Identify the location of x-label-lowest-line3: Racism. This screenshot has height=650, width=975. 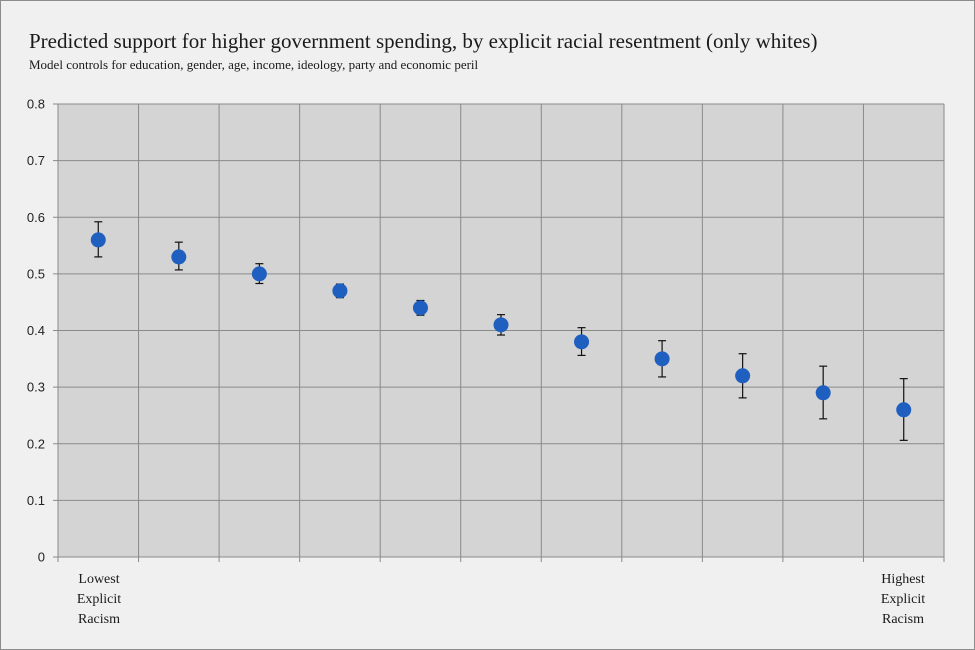
(99, 619).